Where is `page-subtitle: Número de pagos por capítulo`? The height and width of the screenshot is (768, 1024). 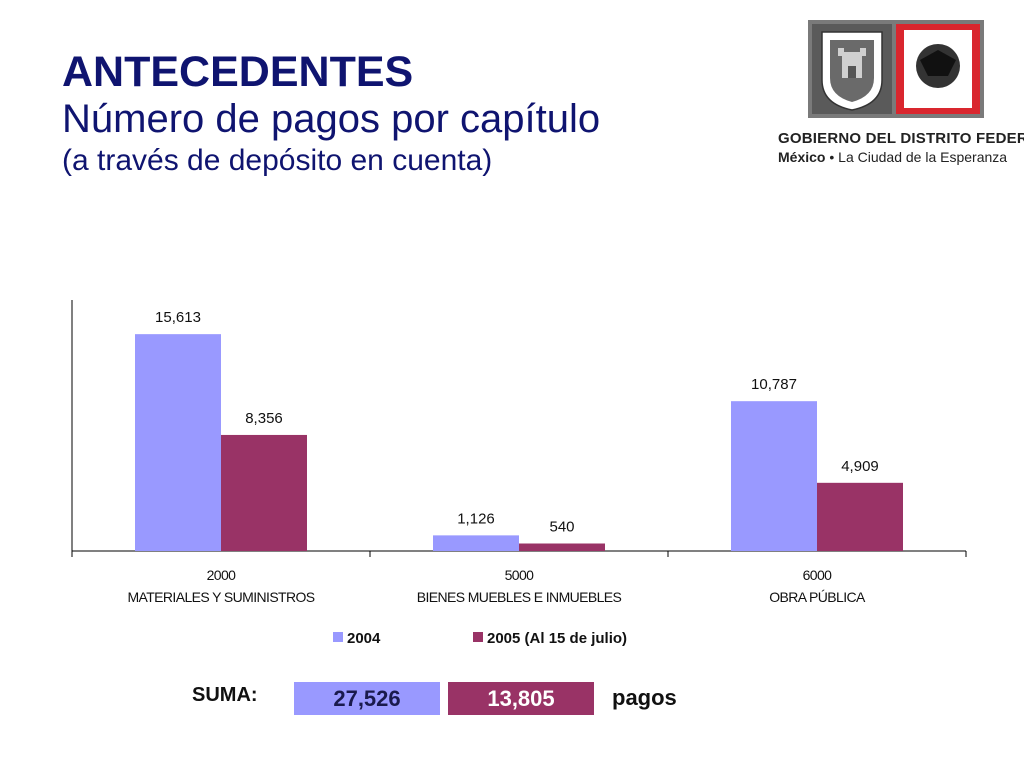
page-subtitle: Número de pagos por capítulo is located at coordinates (331, 119).